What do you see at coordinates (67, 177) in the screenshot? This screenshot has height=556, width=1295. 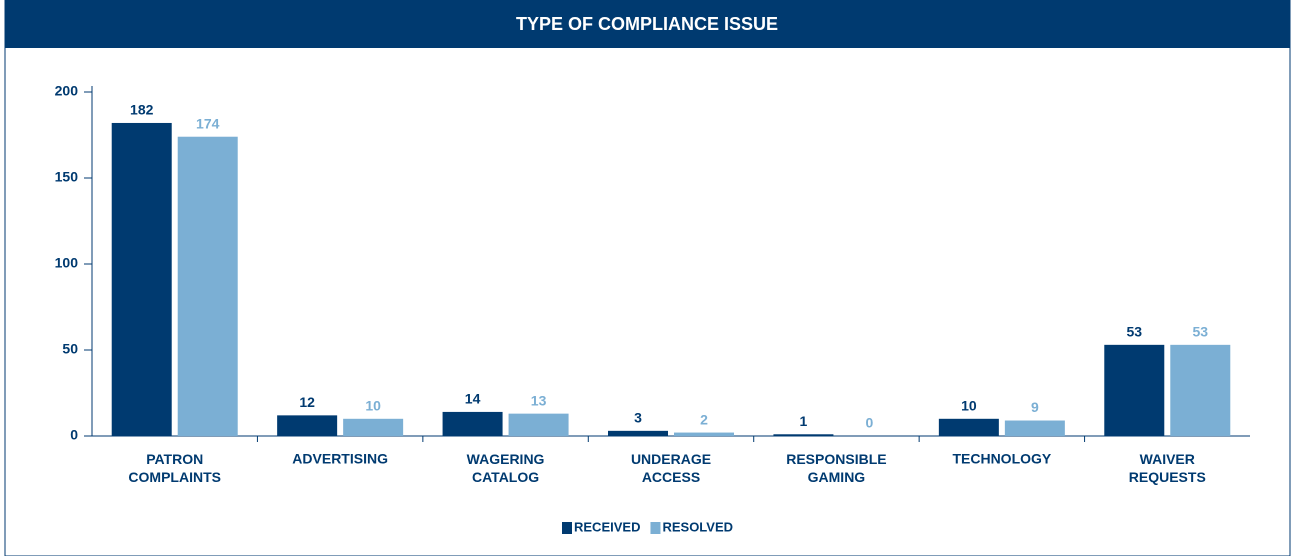 I see `y-tick-label: 150` at bounding box center [67, 177].